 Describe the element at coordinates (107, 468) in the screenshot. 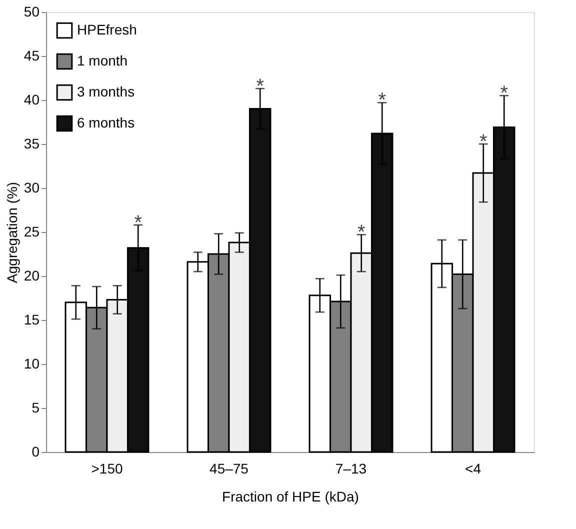

I see `x-tick-label: >150` at that location.